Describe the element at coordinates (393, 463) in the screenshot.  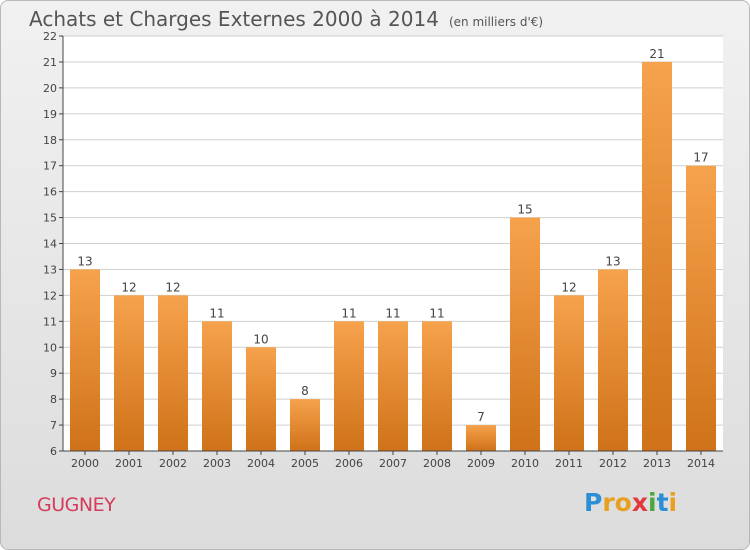
I see `x-tick-label: 2007` at that location.